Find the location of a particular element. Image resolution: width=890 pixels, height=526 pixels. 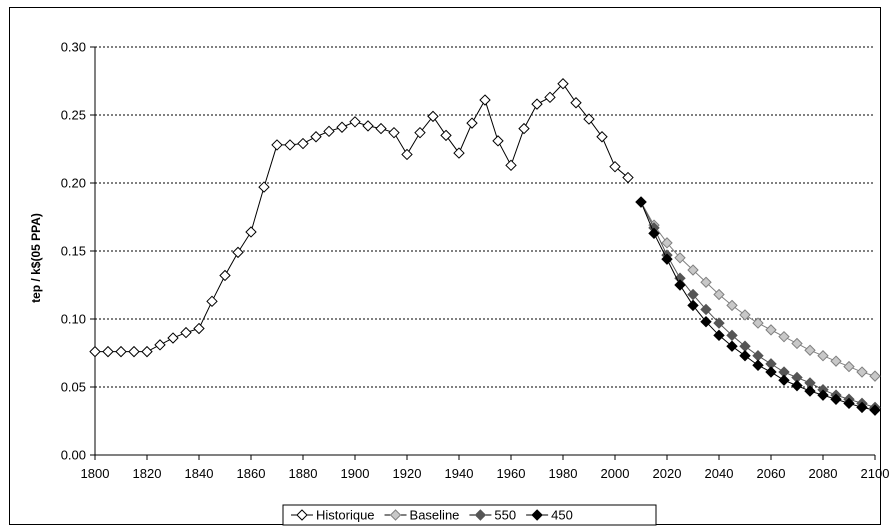

legend-label: Baseline is located at coordinates (435, 515).